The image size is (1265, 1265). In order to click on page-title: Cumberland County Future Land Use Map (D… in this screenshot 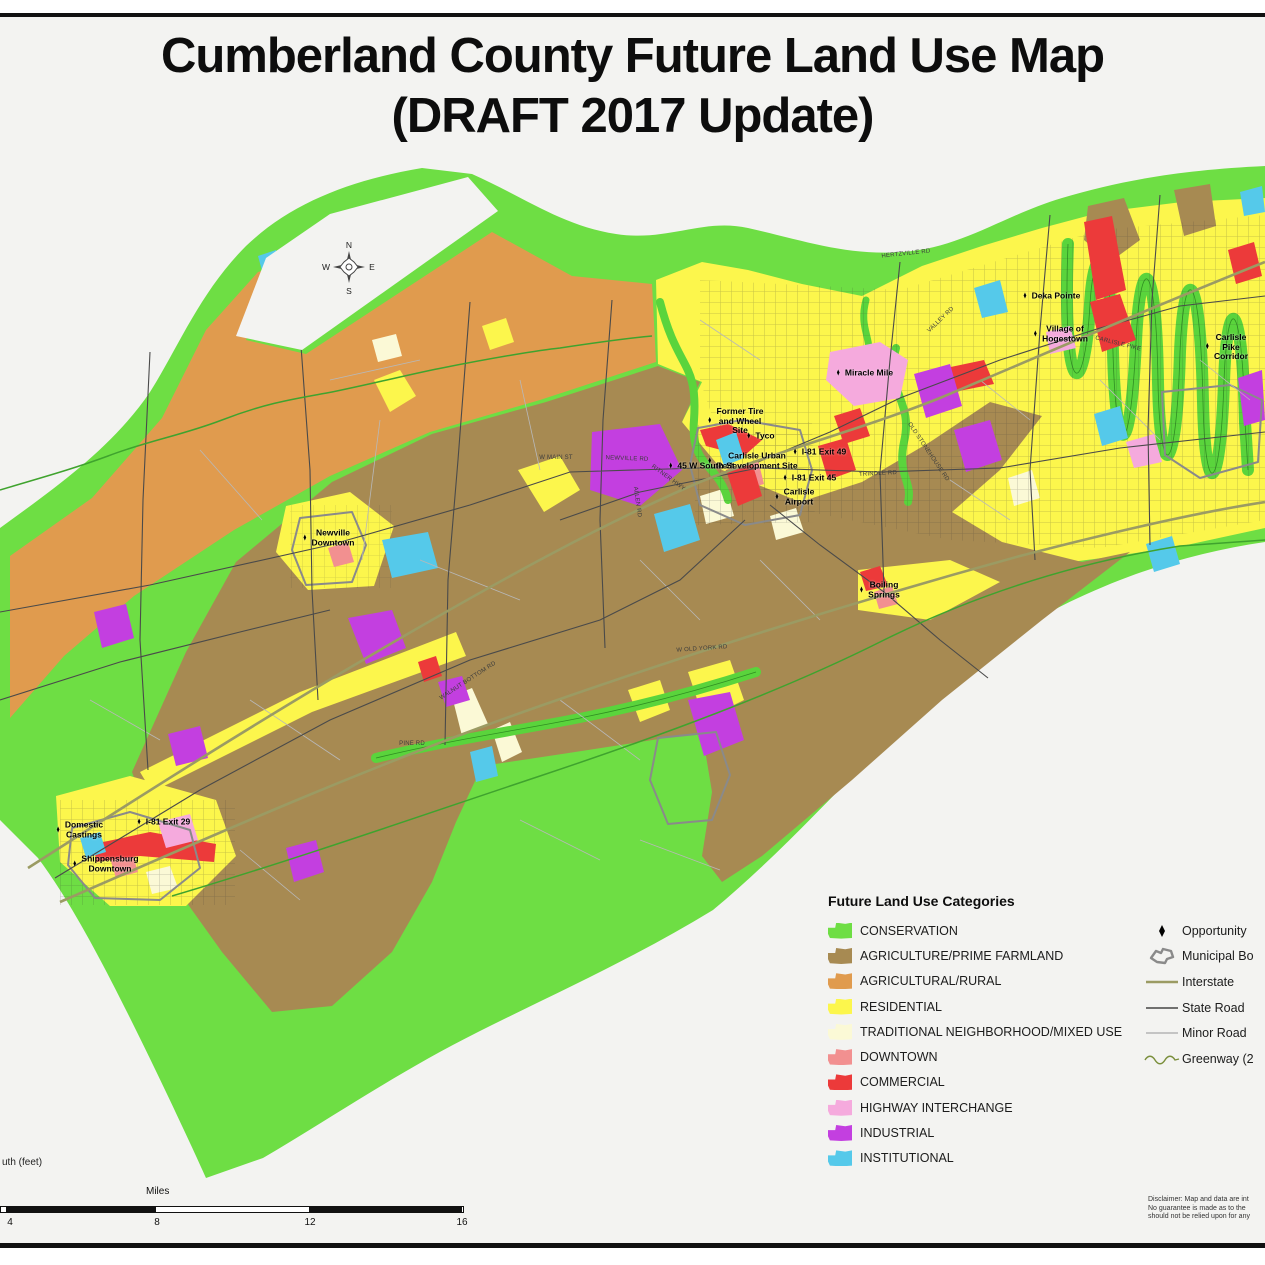, I will do `click(632, 86)`.